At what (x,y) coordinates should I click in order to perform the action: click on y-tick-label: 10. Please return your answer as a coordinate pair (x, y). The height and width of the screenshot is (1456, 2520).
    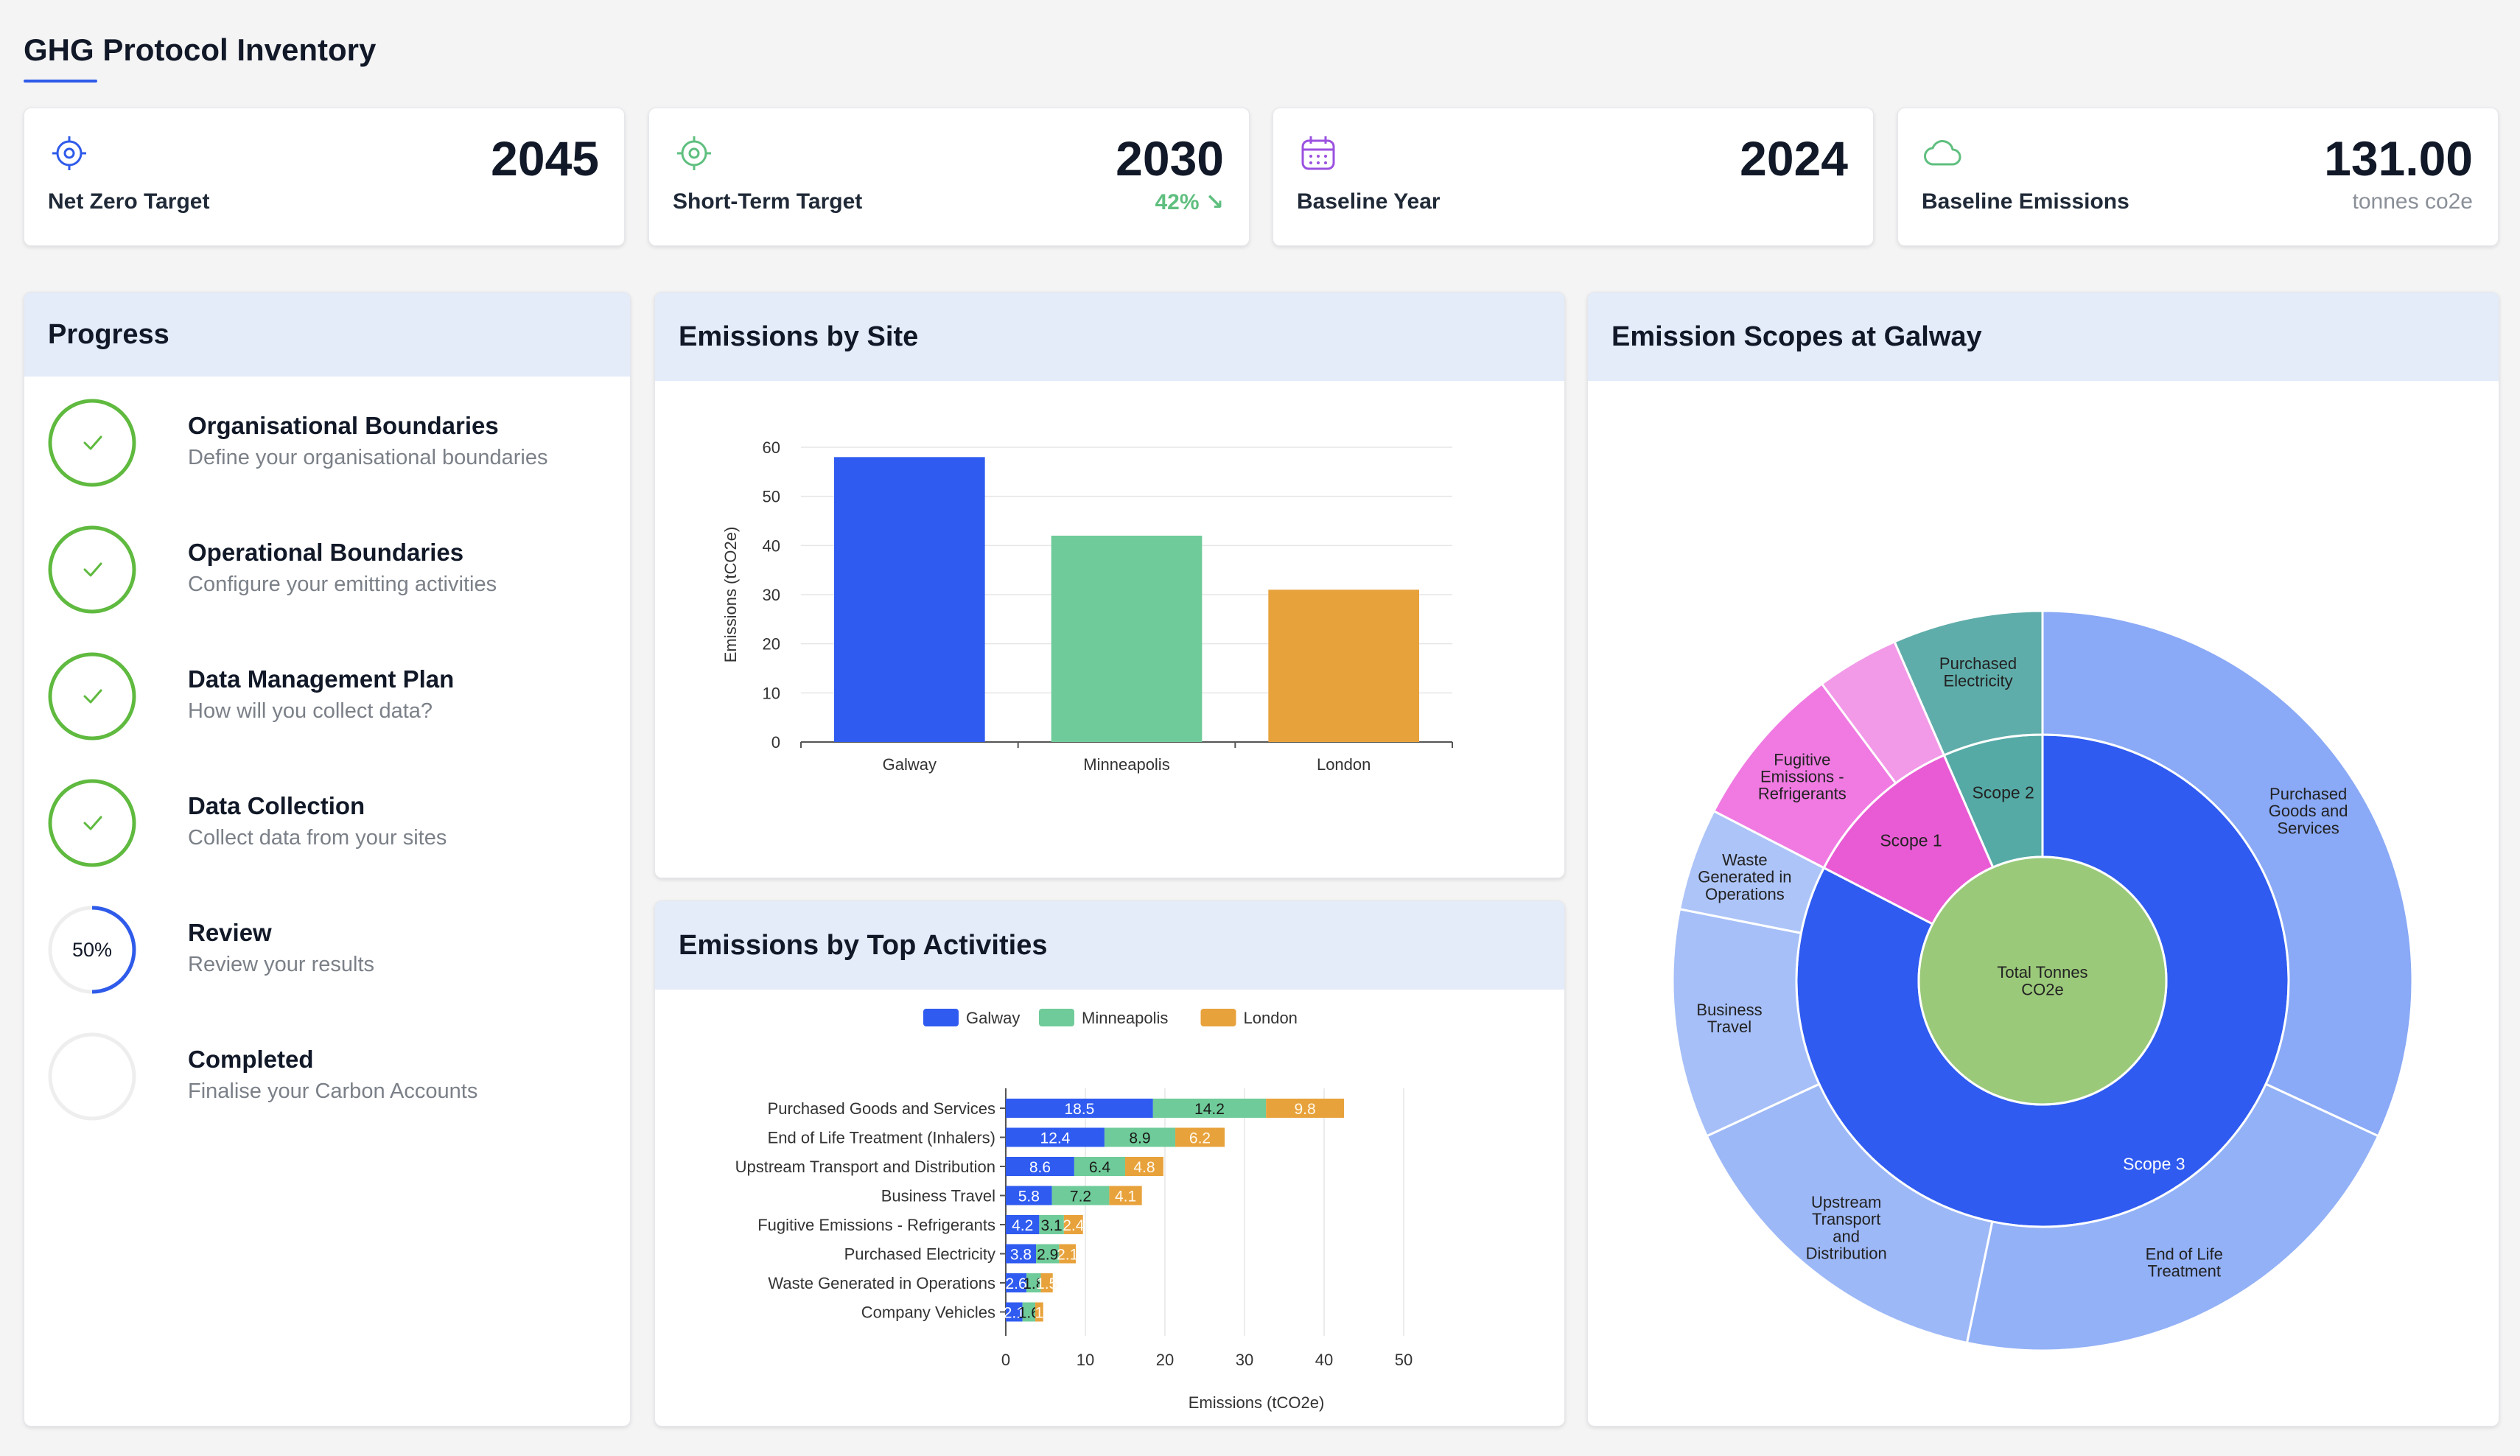
    Looking at the image, I should click on (772, 693).